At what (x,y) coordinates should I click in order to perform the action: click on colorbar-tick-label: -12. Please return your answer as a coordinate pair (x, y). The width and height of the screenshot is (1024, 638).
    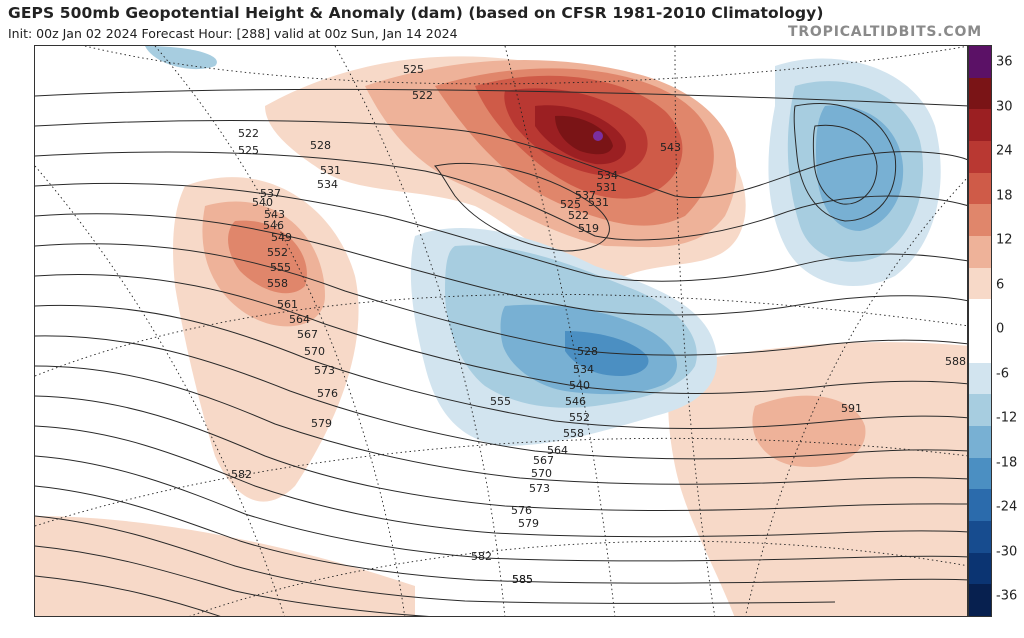
    Looking at the image, I should click on (1007, 418).